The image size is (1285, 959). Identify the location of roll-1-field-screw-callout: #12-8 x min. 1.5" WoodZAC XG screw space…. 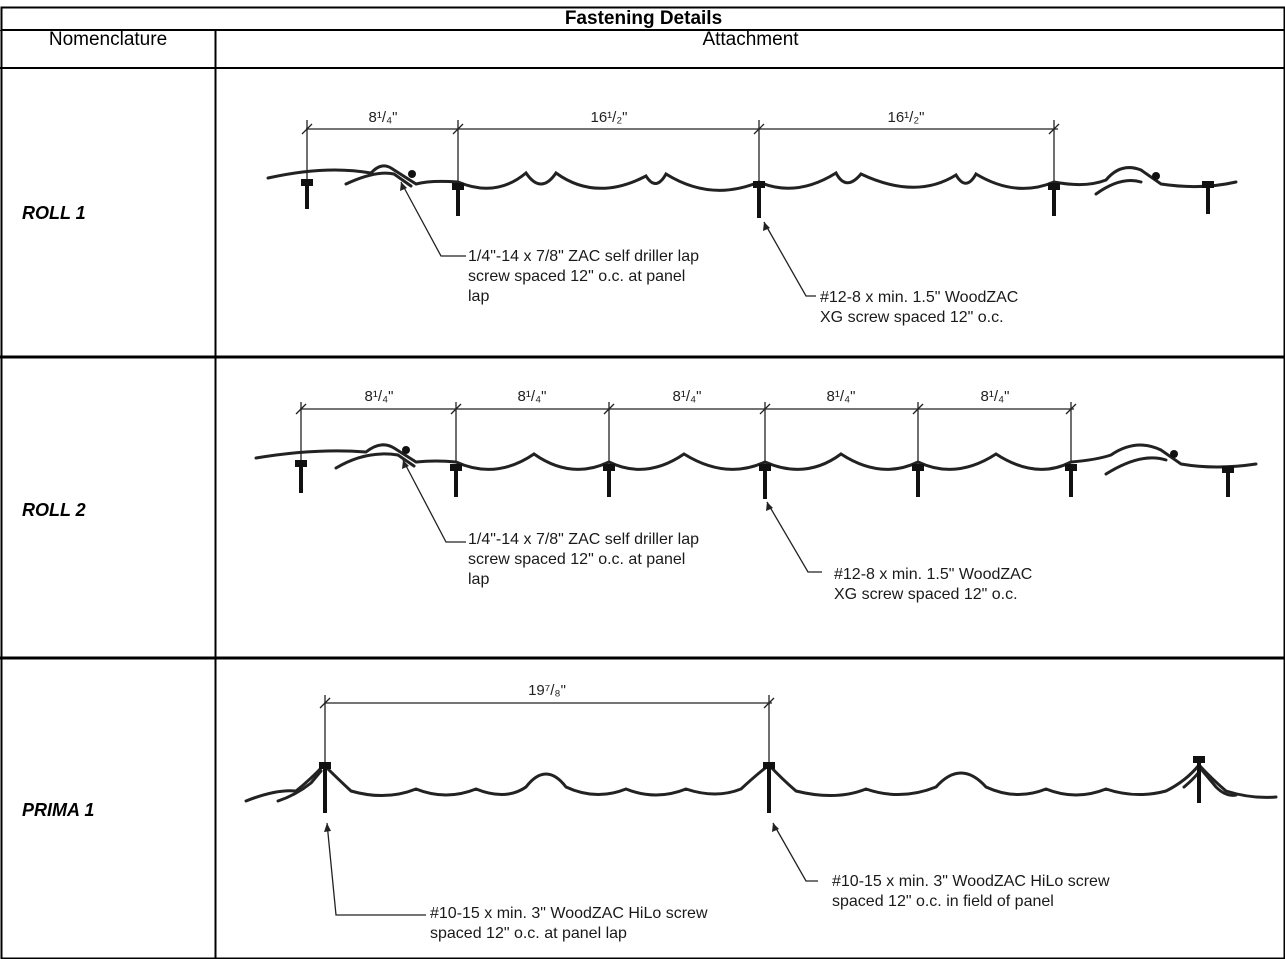
(919, 307).